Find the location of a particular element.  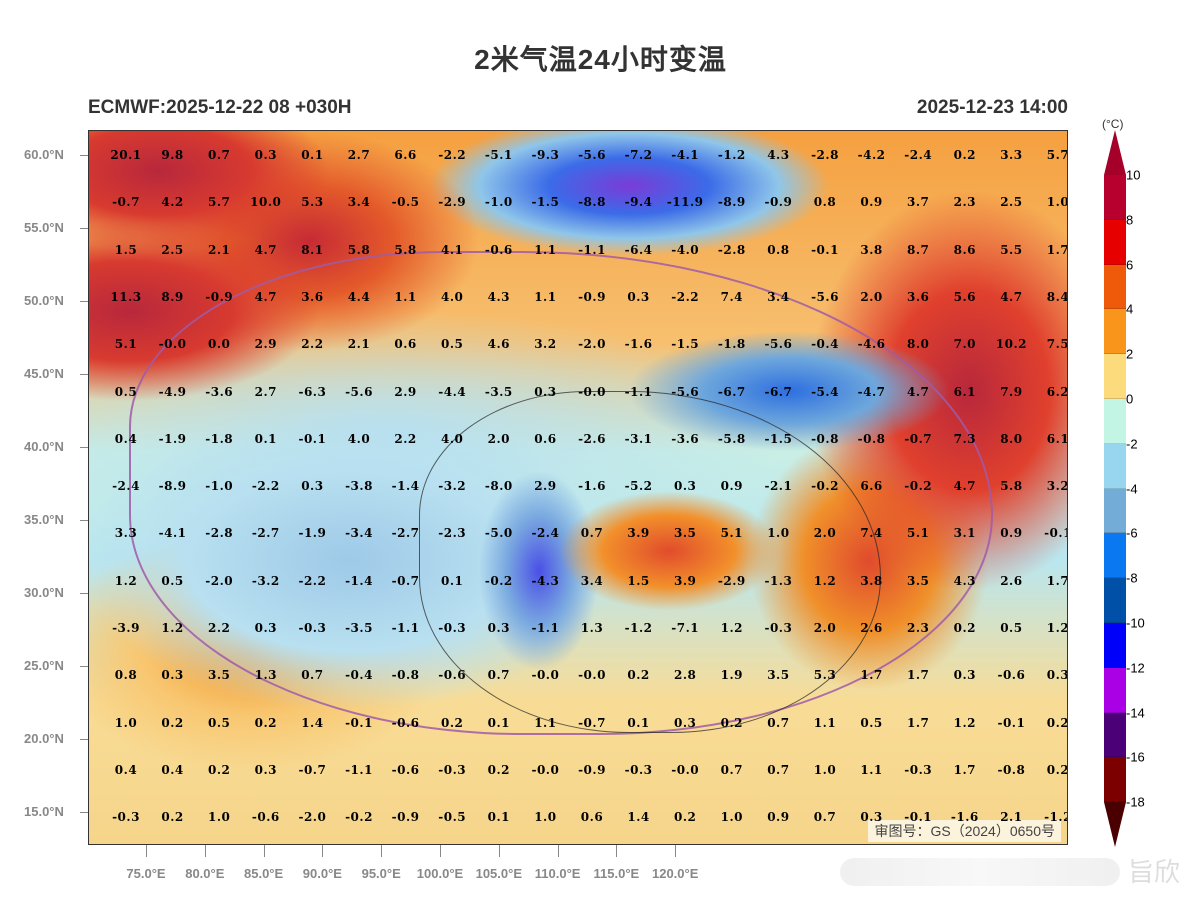

grid-value: -5.6 is located at coordinates (685, 391).